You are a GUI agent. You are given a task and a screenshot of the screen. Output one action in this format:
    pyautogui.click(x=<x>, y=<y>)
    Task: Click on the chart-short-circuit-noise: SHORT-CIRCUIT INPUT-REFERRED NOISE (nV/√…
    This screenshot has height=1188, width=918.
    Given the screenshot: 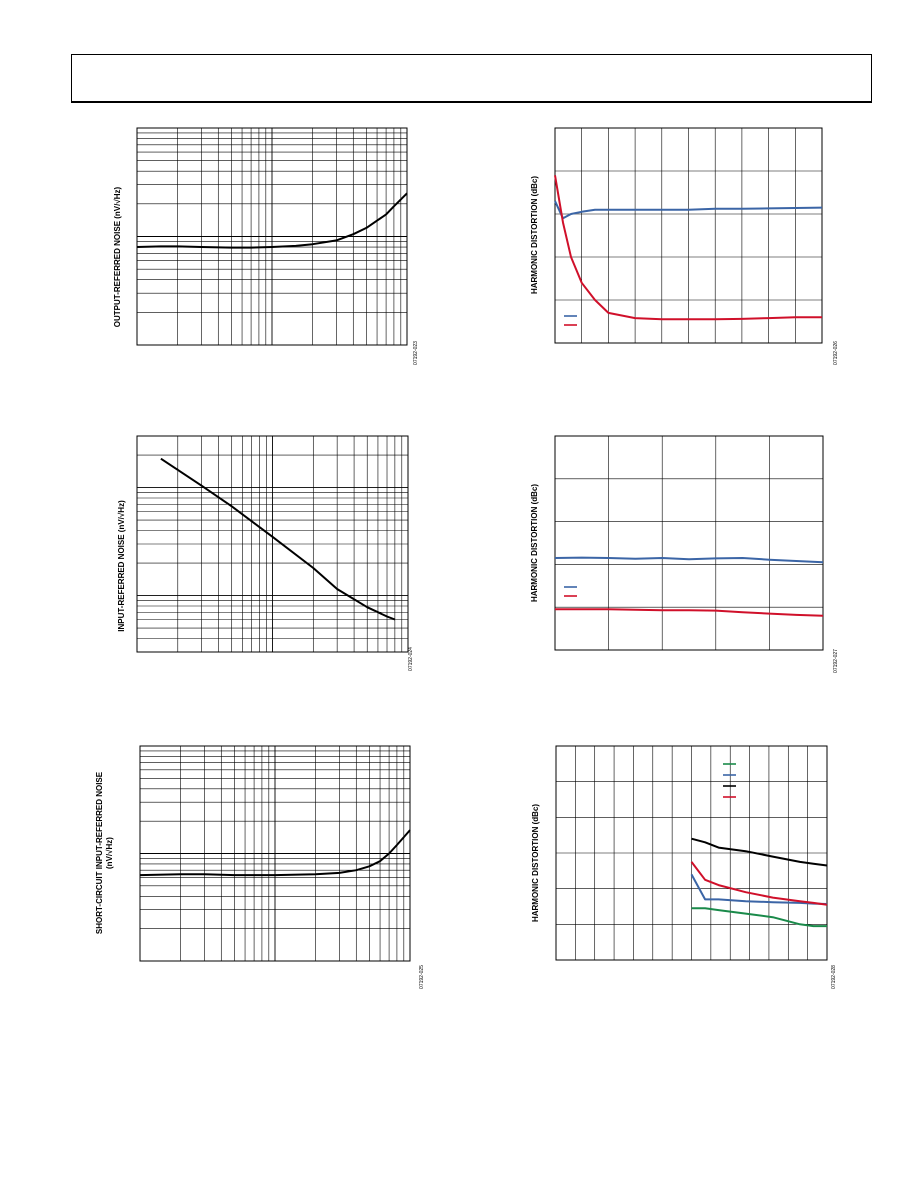 What is the action you would take?
    pyautogui.click(x=262, y=868)
    